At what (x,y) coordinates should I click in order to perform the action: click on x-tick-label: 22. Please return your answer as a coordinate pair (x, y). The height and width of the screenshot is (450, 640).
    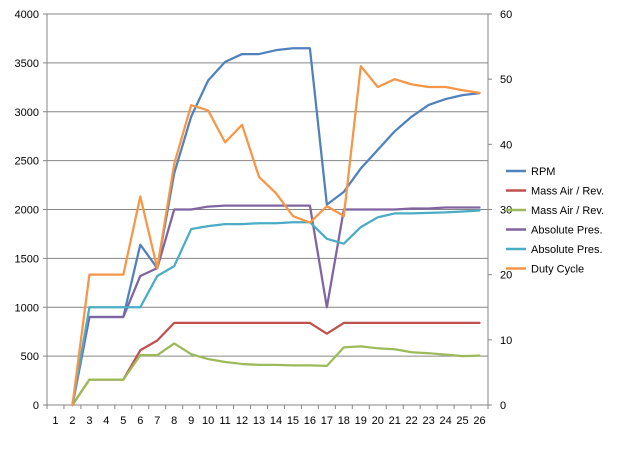
    Looking at the image, I should click on (412, 421).